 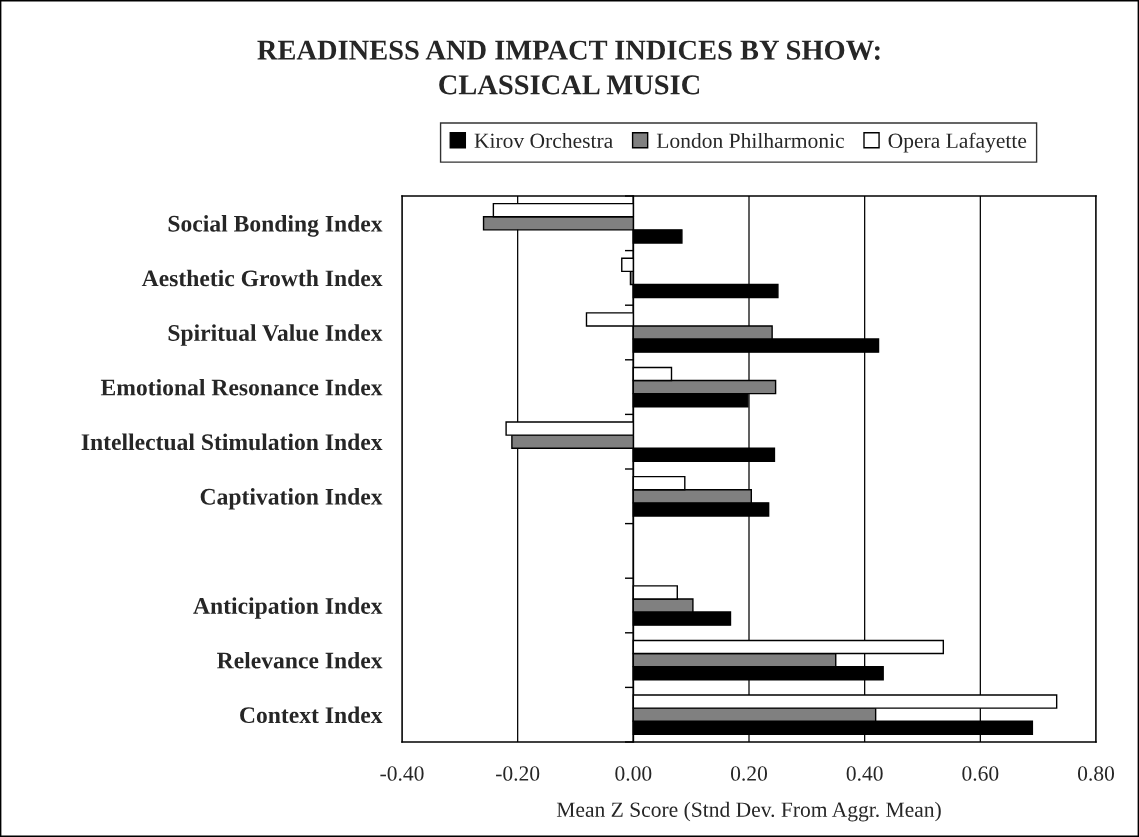 What do you see at coordinates (518, 773) in the screenshot?
I see `x-tick-label: -0.20` at bounding box center [518, 773].